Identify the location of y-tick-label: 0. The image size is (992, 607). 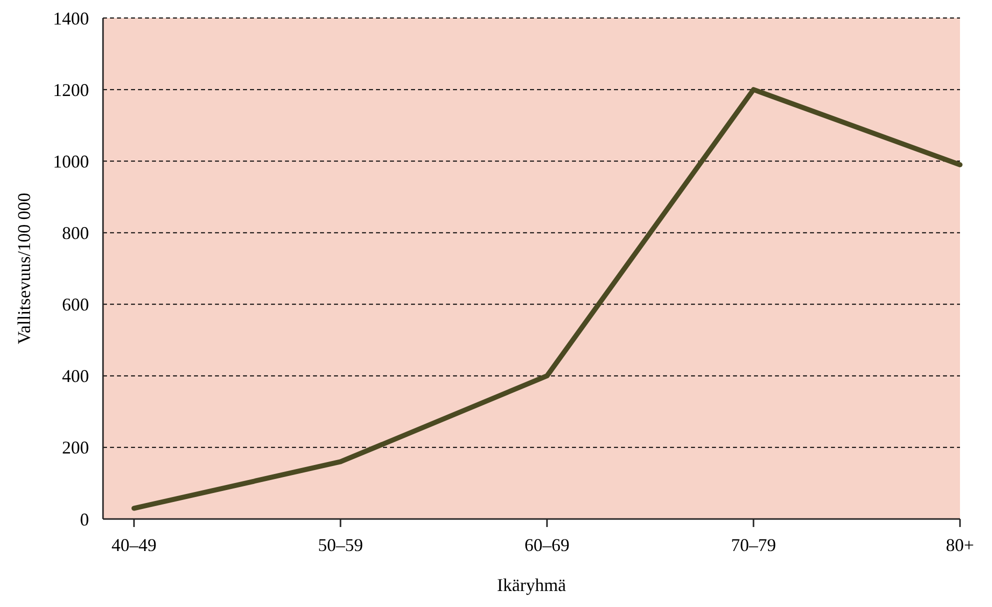
(84, 519).